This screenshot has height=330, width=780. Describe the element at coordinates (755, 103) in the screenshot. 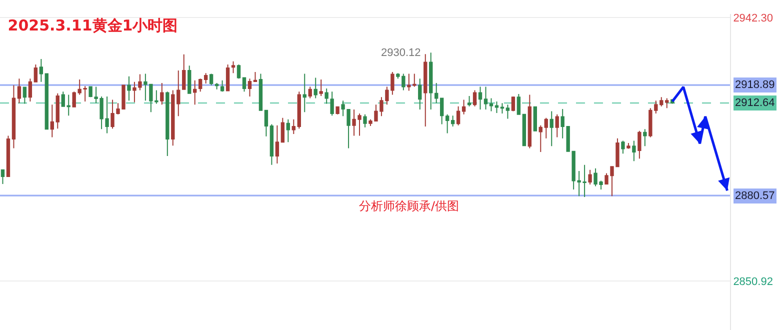

I see `ref-line-label: 2912.64` at that location.